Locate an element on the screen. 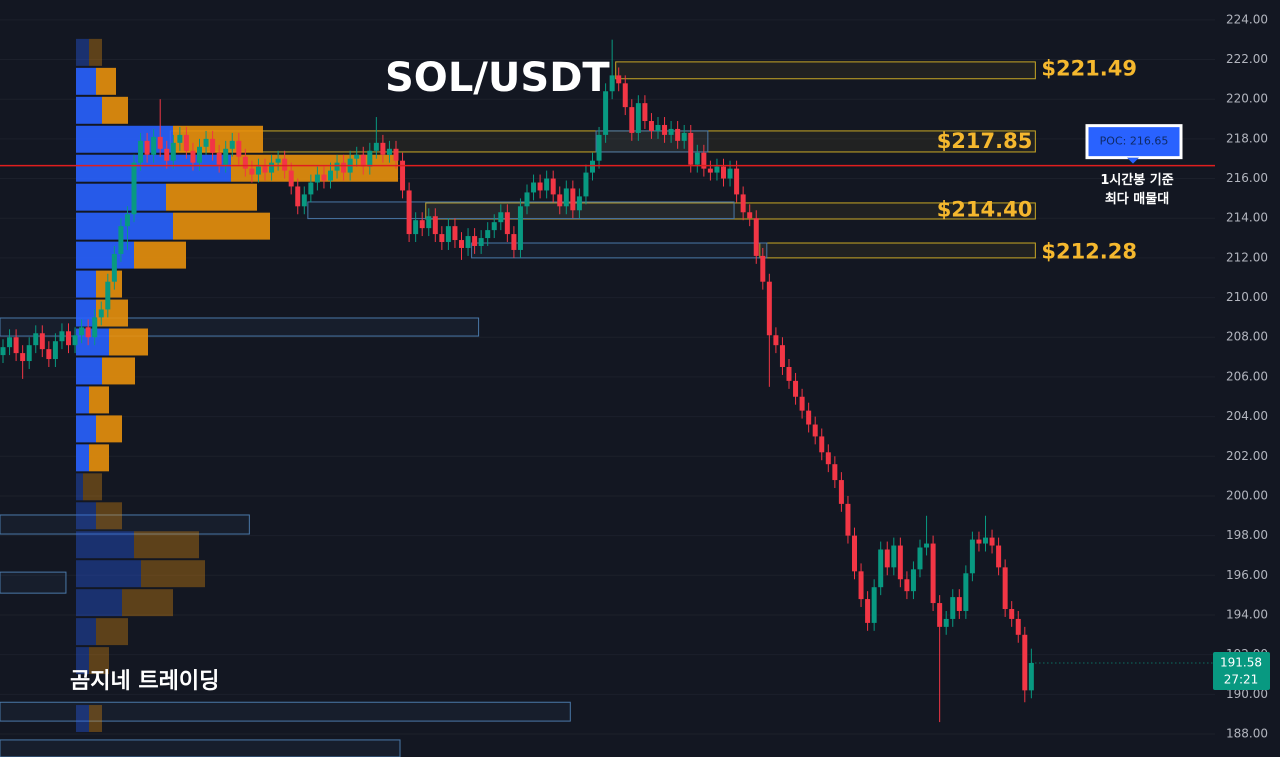 The width and height of the screenshot is (1280, 757). y-tick-label: 208.00 is located at coordinates (1247, 337).